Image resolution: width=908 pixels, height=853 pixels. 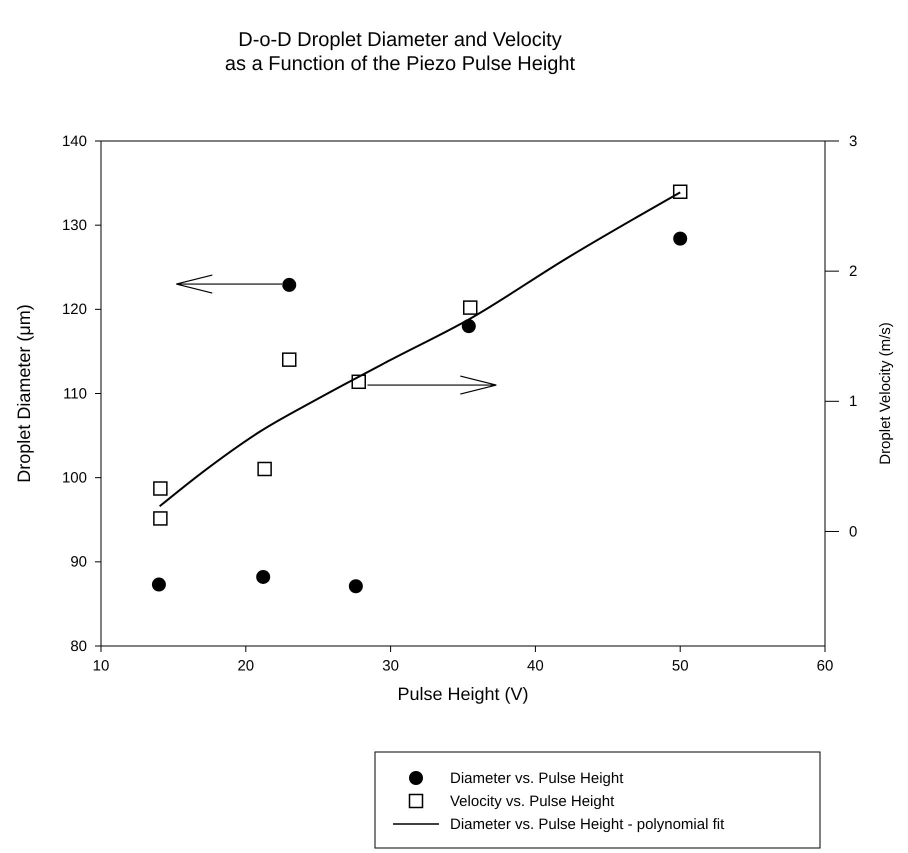 What do you see at coordinates (535, 666) in the screenshot?
I see `x-tick-label: 40` at bounding box center [535, 666].